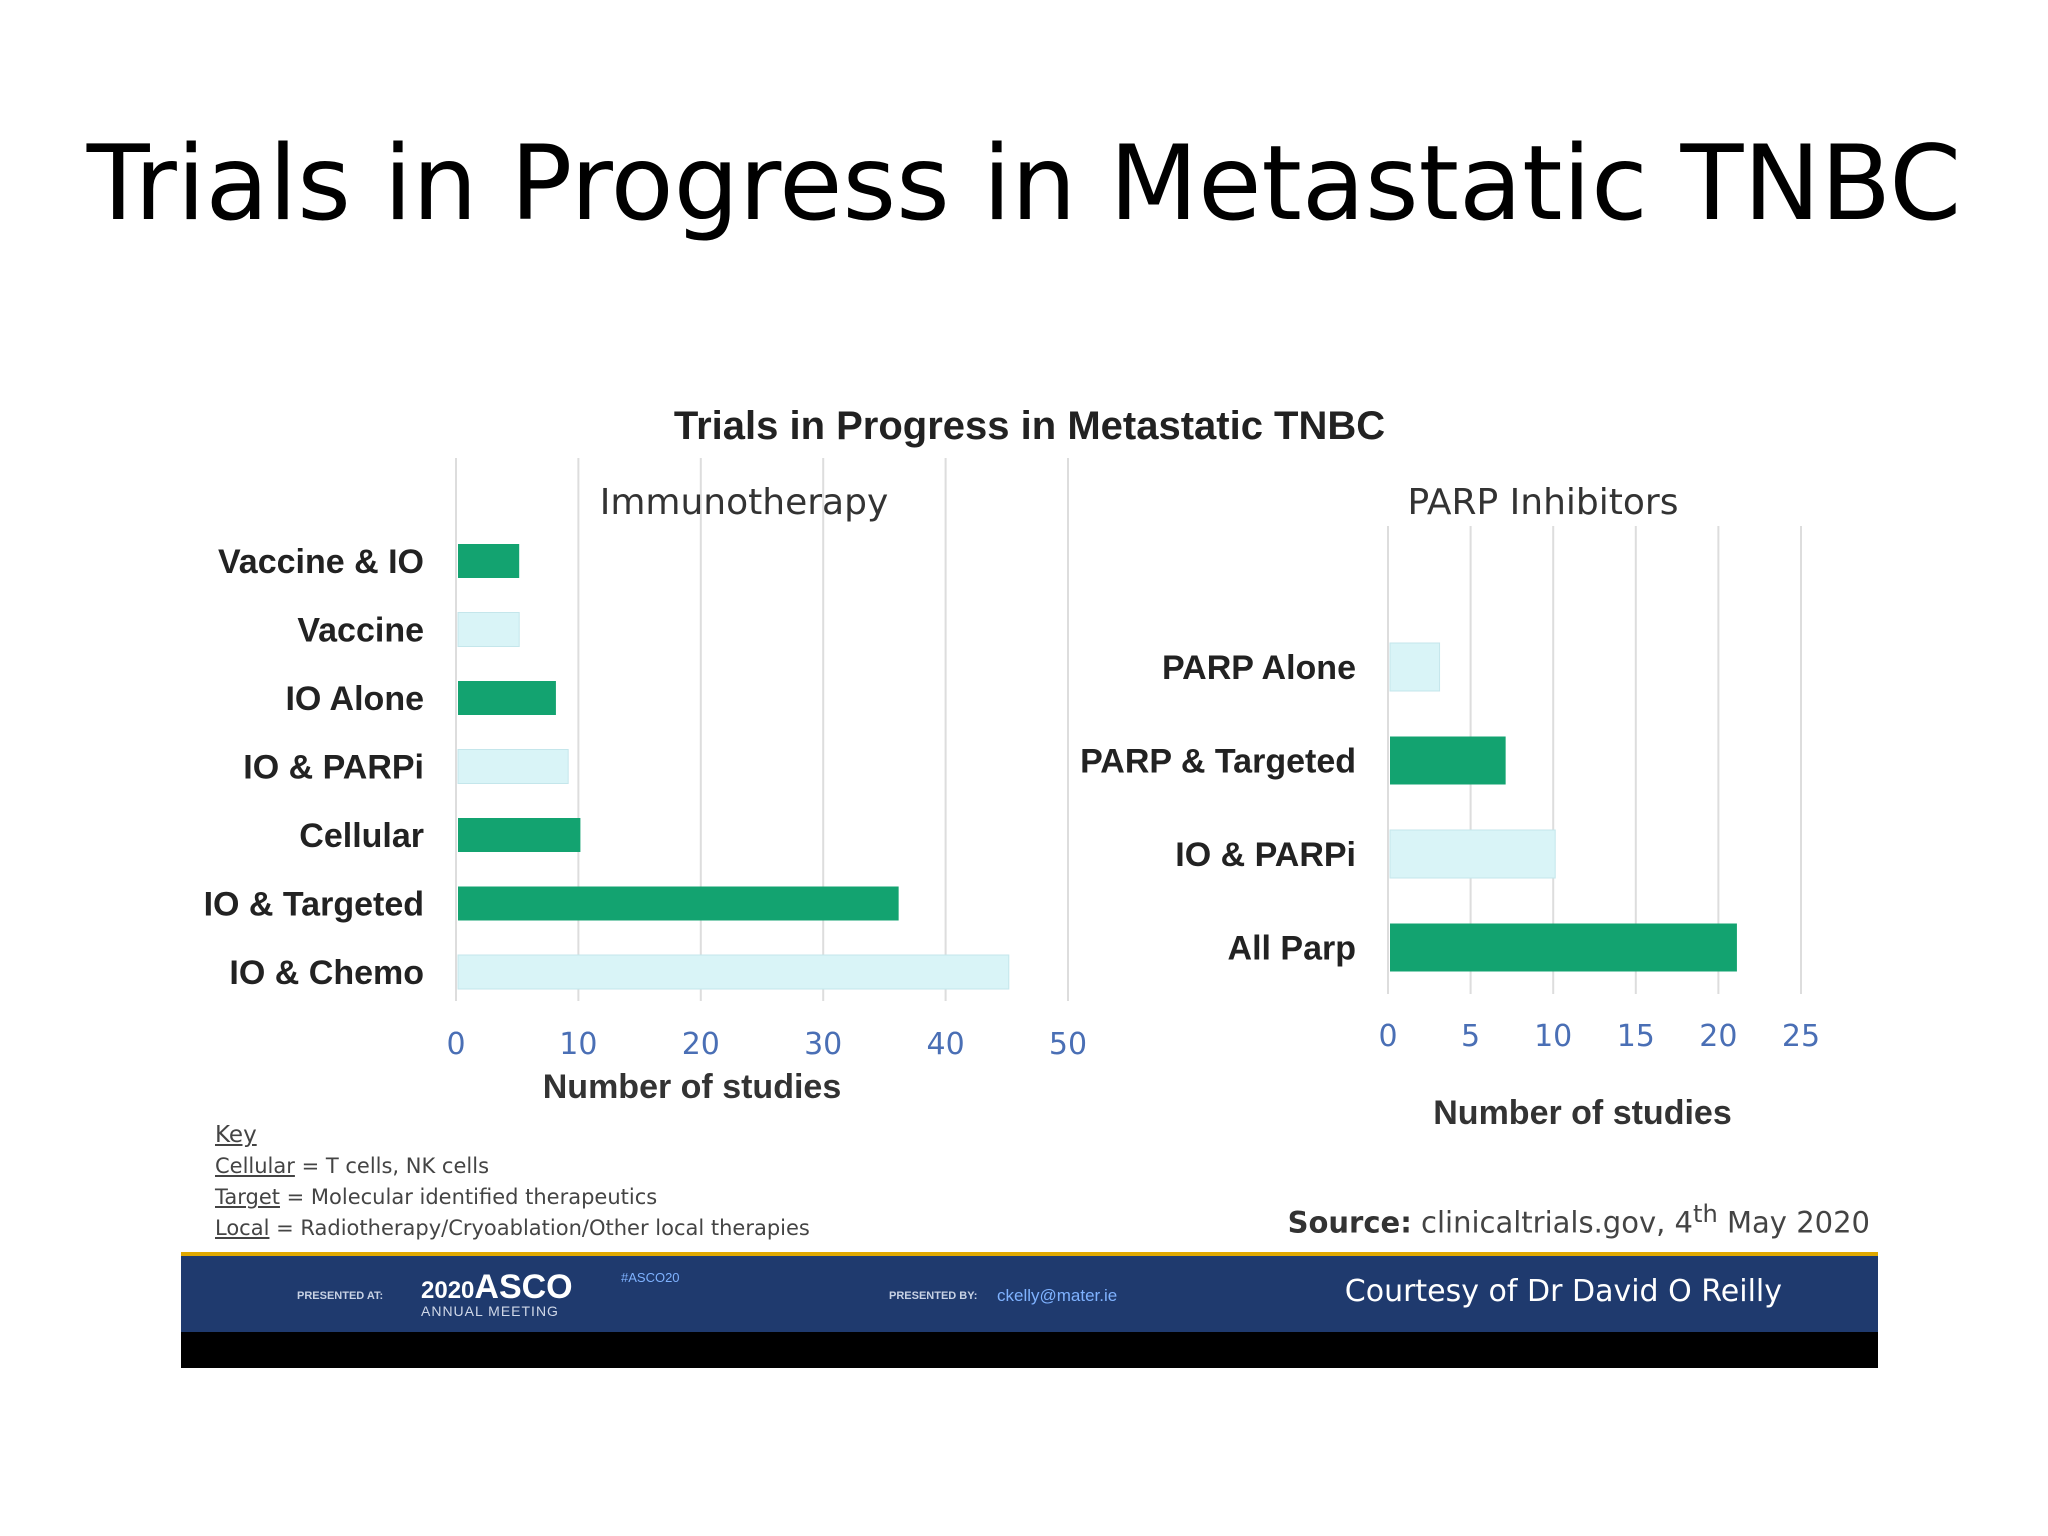  Describe the element at coordinates (314, 905) in the screenshot. I see `immuno-category-label-io-targeted: IO & Targeted` at that location.